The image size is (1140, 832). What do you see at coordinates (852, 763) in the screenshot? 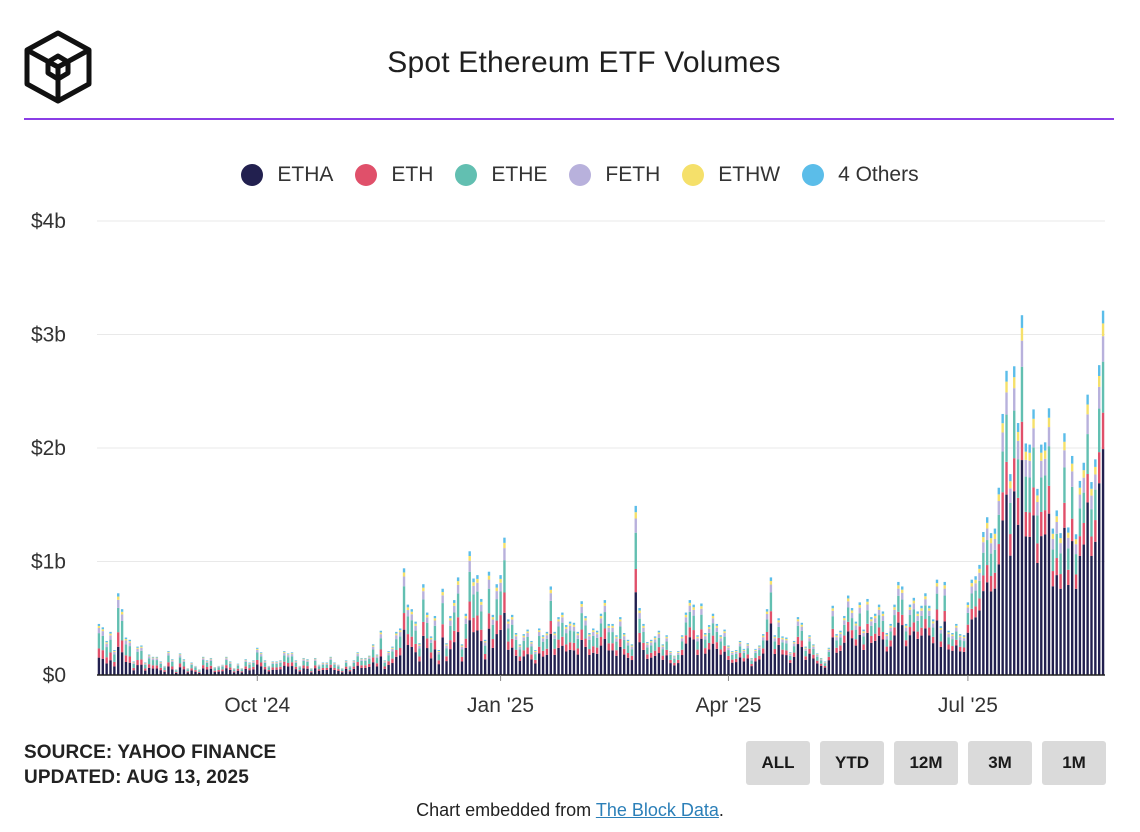
I see `range-ytd-button: YTD` at bounding box center [852, 763].